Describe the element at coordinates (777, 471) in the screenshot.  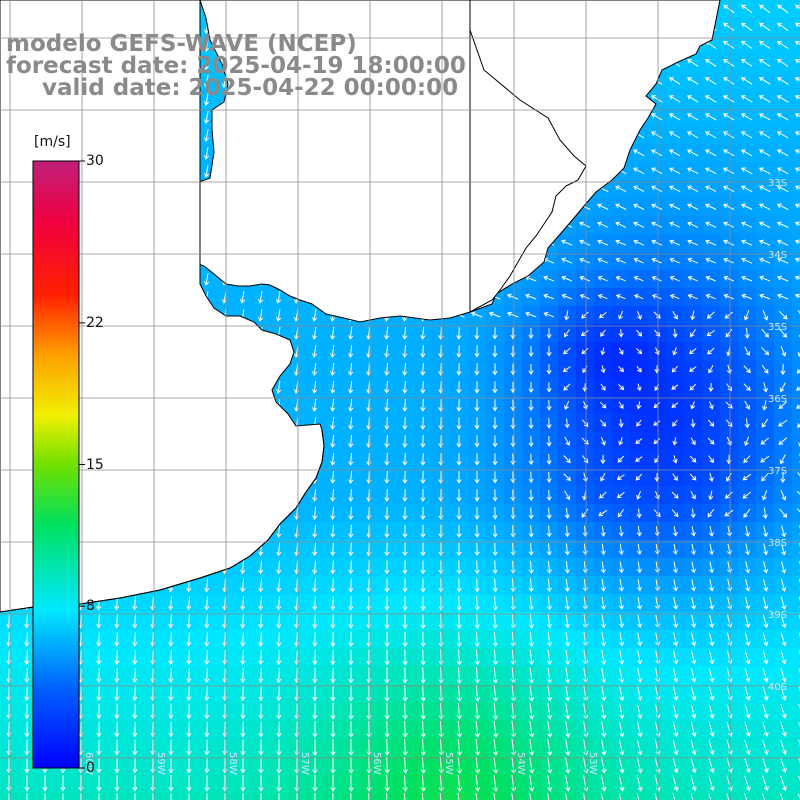
I see `lat-label: 37S` at that location.